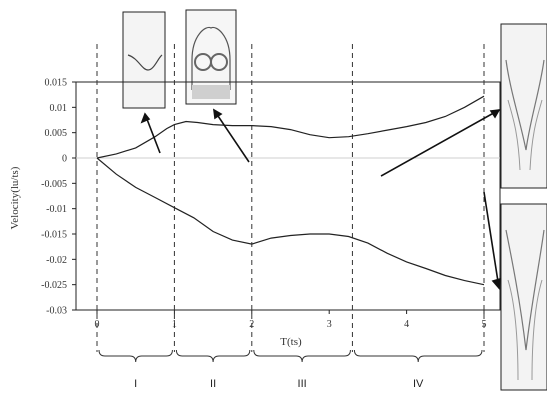 Image resolution: width=547 pixels, height=394 pixels. I want to click on y-tick-label: -0.025, so click(54, 285).